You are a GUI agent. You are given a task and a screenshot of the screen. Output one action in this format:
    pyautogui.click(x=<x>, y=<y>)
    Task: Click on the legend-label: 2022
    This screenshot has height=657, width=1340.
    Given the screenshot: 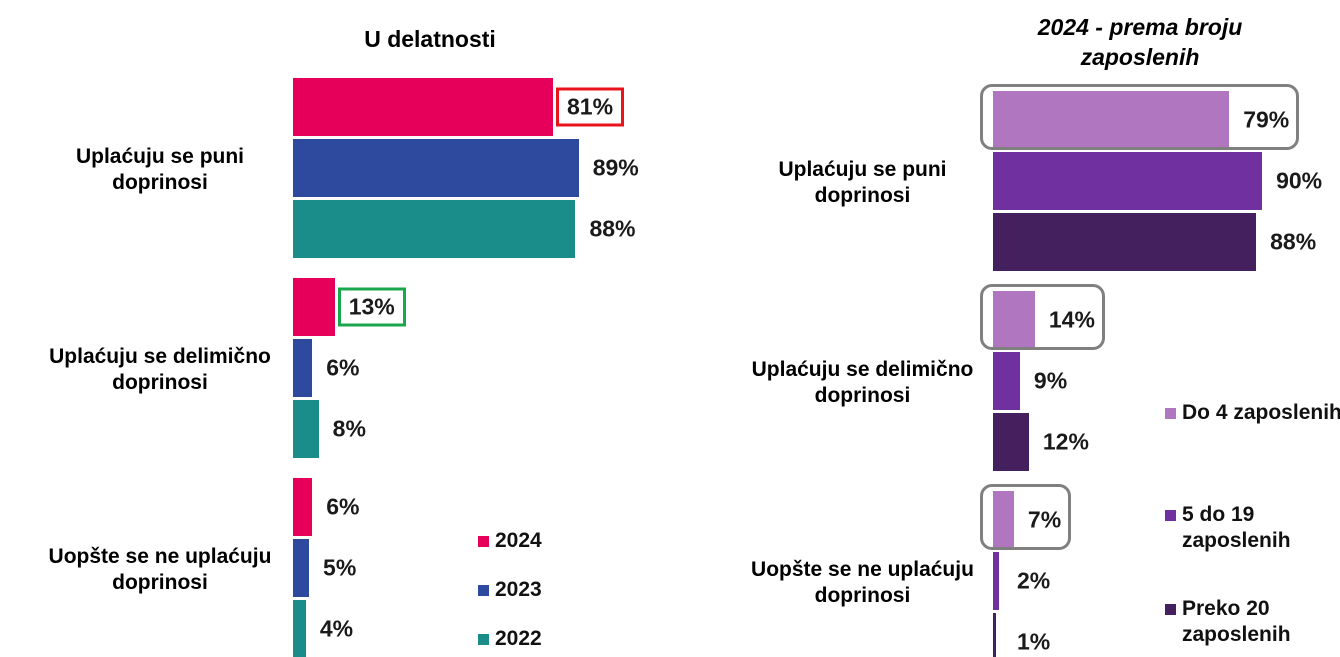 What is the action you would take?
    pyautogui.click(x=518, y=638)
    